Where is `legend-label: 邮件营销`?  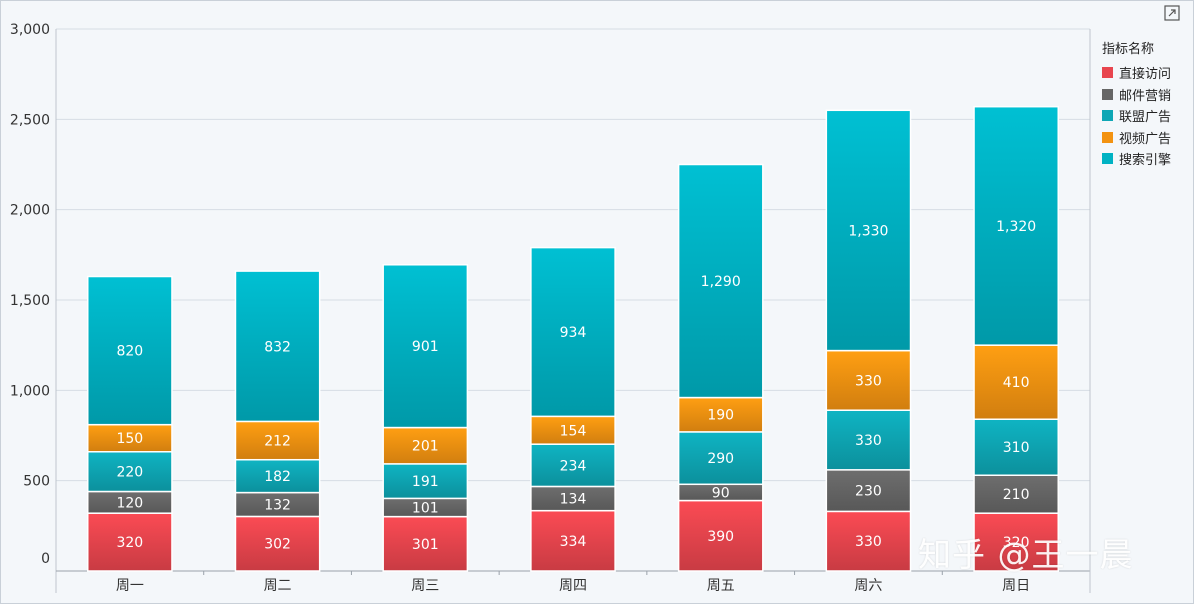 legend-label: 邮件营销 is located at coordinates (1145, 96).